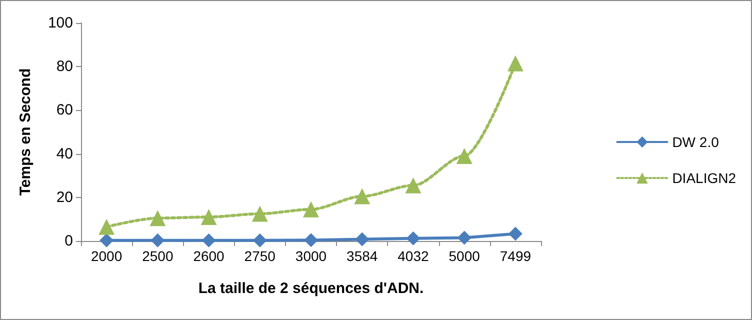 Image resolution: width=752 pixels, height=320 pixels. What do you see at coordinates (311, 288) in the screenshot?
I see `x-axis-title: La taille de 2 séquences d'ADN.` at bounding box center [311, 288].